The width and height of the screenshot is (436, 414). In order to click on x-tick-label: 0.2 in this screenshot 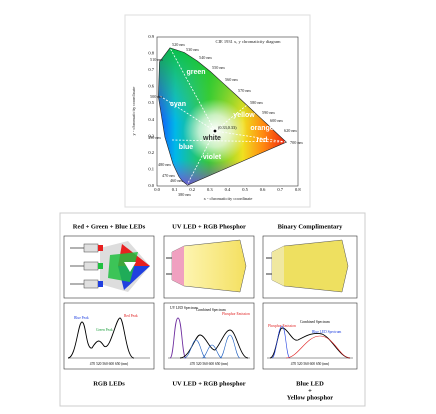, I will do `click(192, 189)`.